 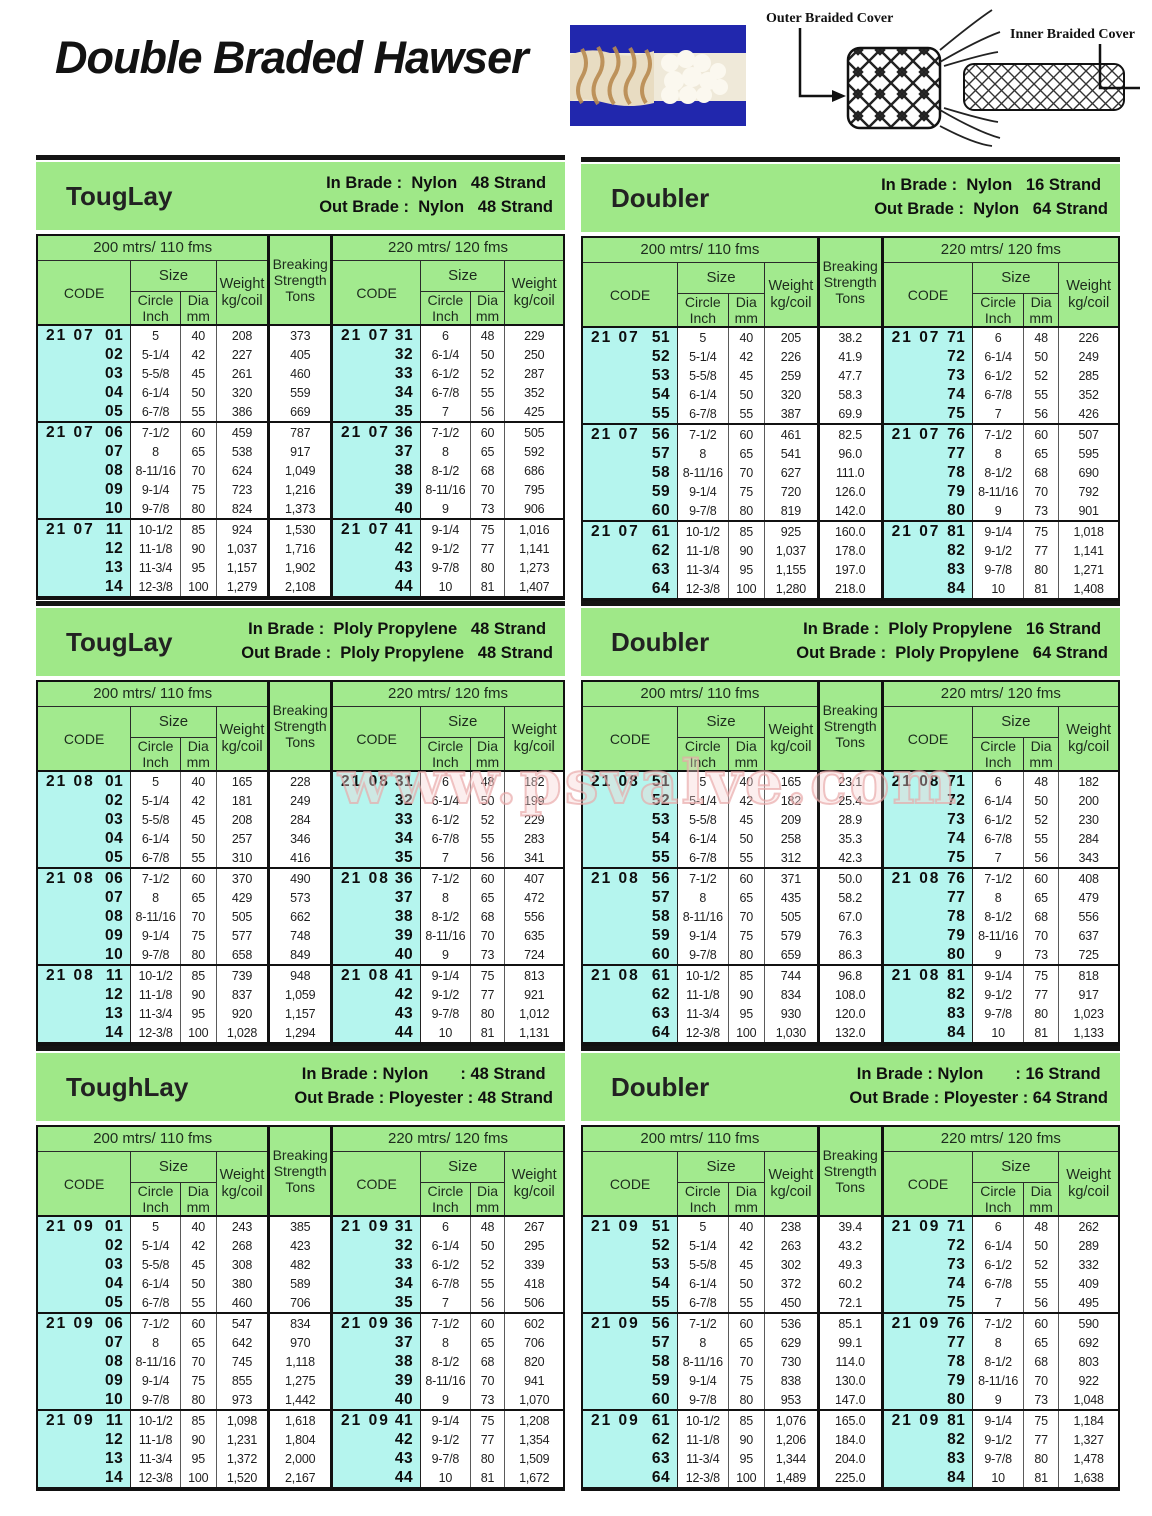 I want to click on weight-cell: 332, so click(x=1089, y=1265).